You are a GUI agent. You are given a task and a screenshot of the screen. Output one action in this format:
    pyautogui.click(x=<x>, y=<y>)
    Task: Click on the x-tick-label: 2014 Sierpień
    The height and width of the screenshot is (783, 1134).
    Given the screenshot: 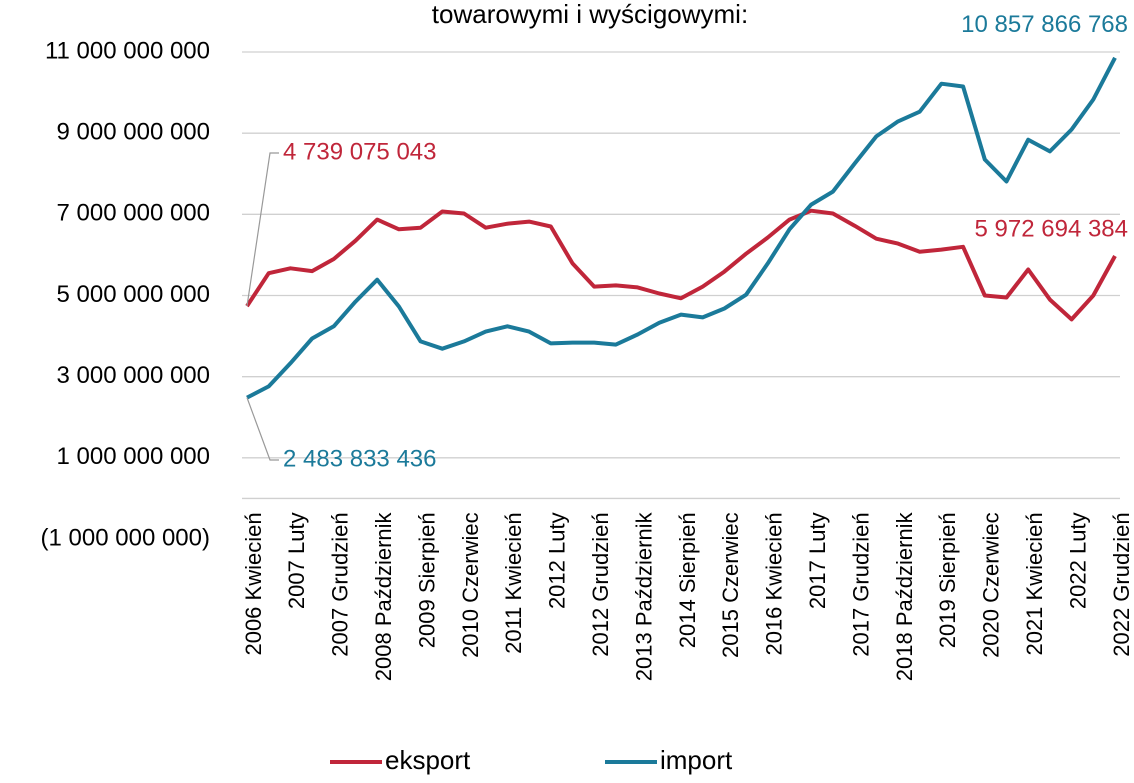 What is the action you would take?
    pyautogui.click(x=687, y=580)
    